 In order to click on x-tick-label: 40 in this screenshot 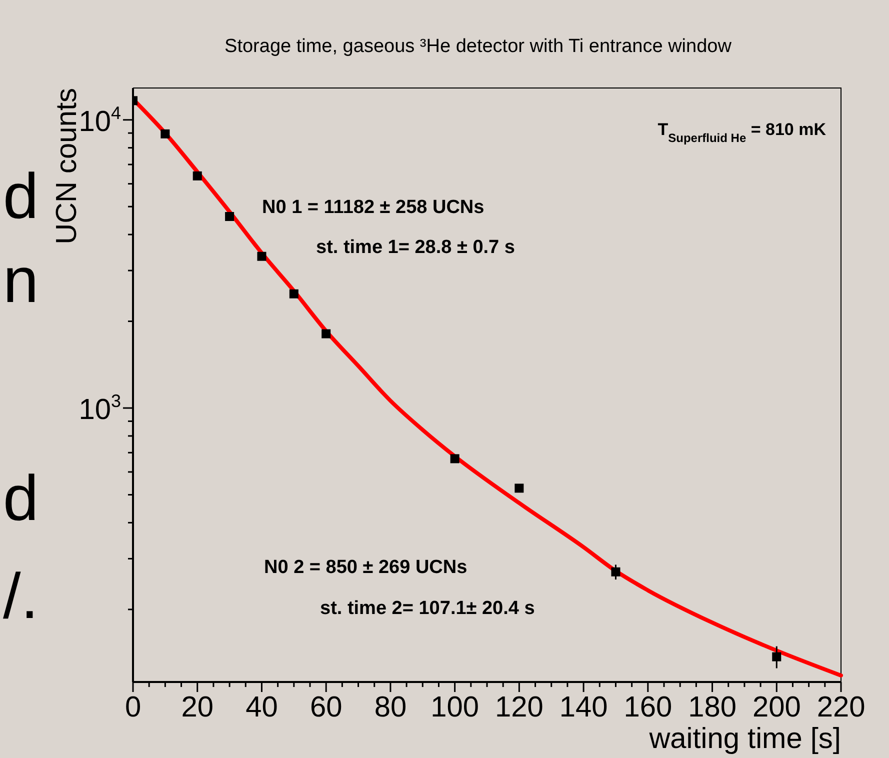, I will do `click(262, 707)`.